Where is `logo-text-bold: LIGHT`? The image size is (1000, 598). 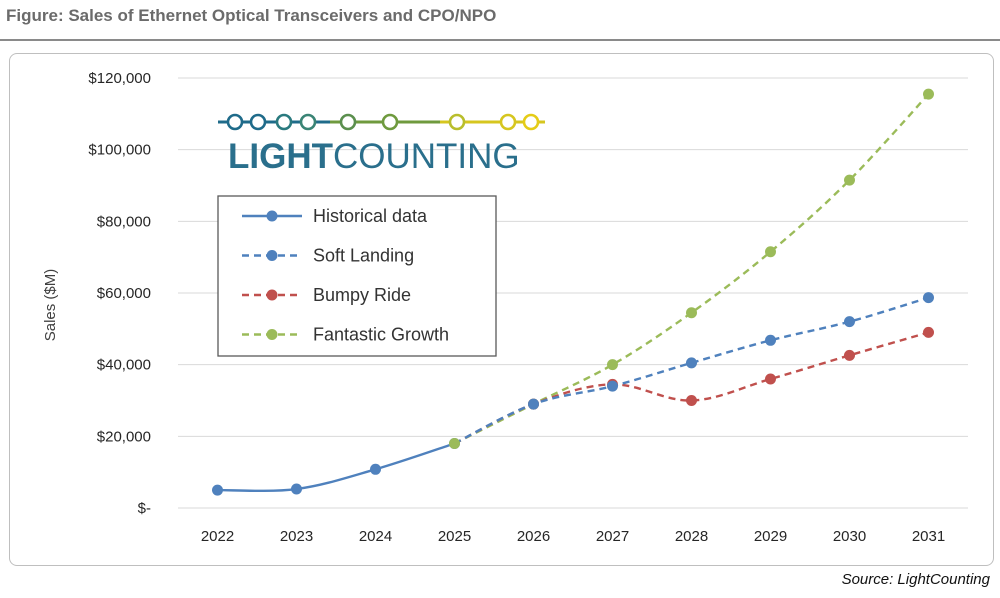 logo-text-bold: LIGHT is located at coordinates (280, 156).